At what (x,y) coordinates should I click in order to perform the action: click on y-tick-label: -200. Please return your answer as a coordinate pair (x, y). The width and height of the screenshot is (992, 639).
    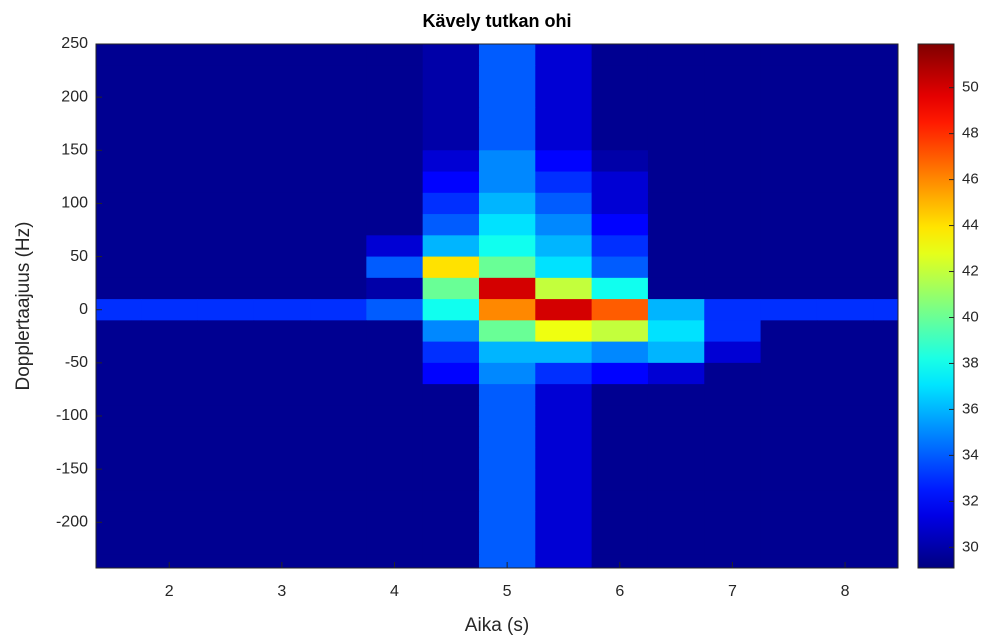
    Looking at the image, I should click on (72, 522).